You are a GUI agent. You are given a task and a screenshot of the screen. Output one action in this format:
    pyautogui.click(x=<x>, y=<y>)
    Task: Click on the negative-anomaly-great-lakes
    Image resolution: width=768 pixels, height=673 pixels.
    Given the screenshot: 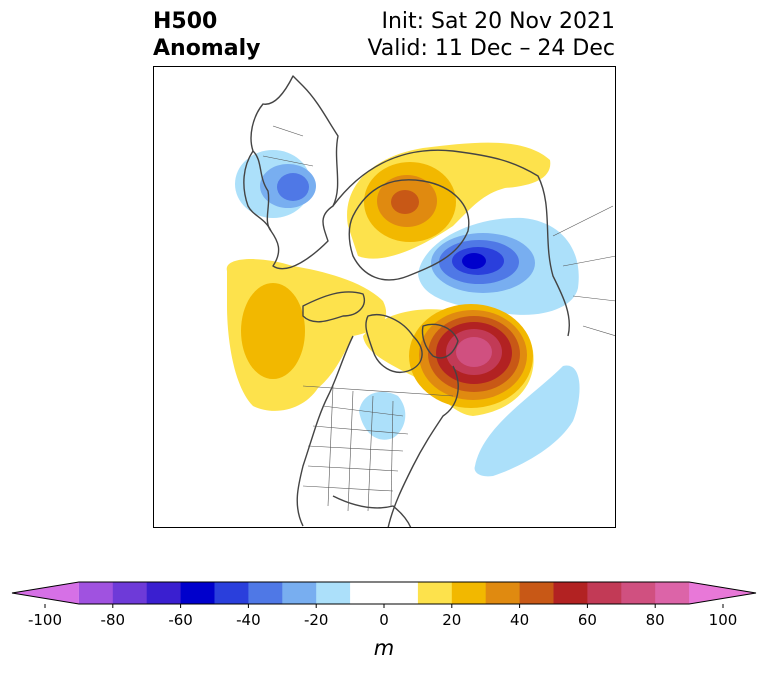 What is the action you would take?
    pyautogui.click(x=382, y=415)
    